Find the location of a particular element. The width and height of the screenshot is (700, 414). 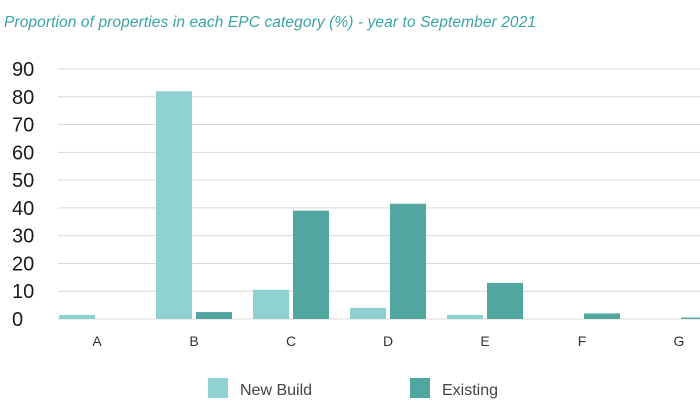

y-tick-label: 80 is located at coordinates (23, 98).